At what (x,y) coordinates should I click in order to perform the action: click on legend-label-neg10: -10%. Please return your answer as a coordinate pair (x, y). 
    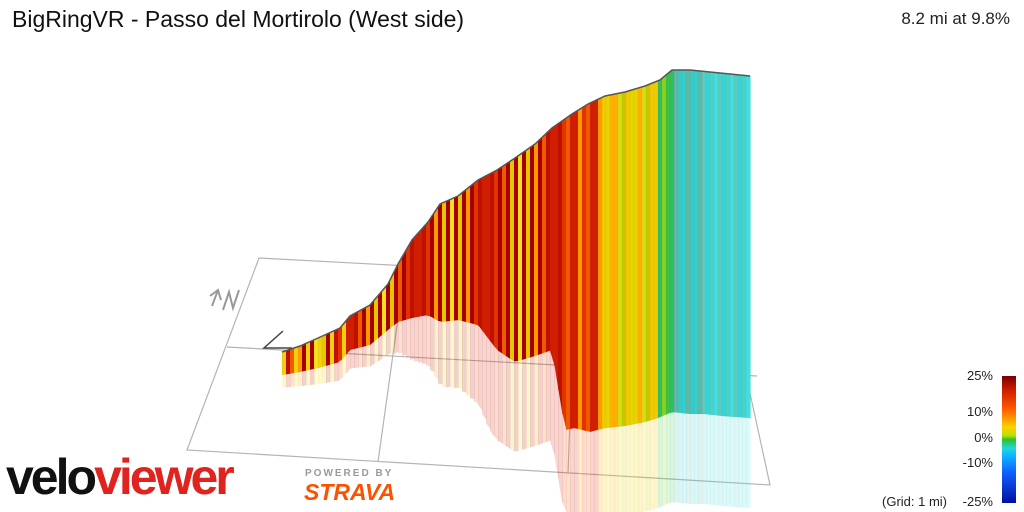
    Looking at the image, I should click on (977, 462).